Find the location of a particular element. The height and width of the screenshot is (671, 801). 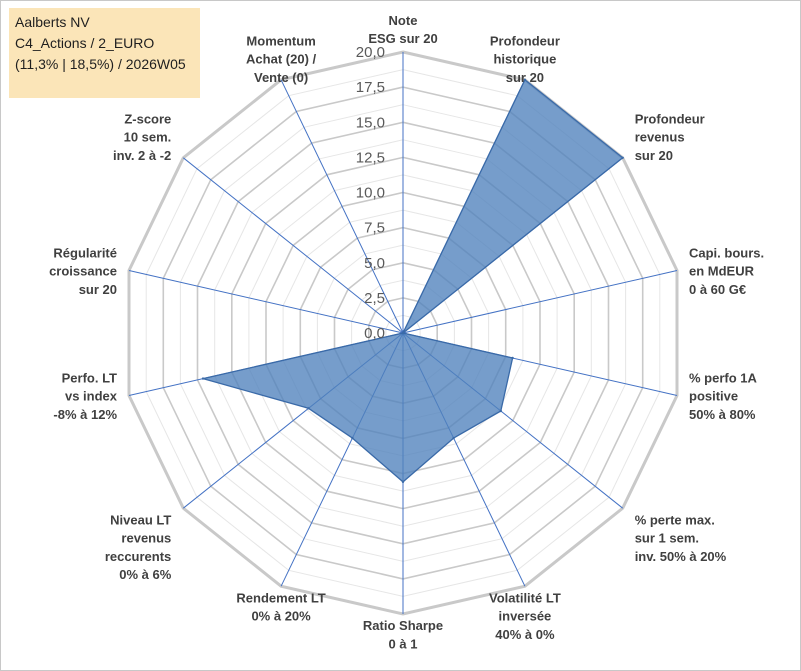

axis-label: Niveau LT revenus reccurents 0% à 6% is located at coordinates (138, 547).